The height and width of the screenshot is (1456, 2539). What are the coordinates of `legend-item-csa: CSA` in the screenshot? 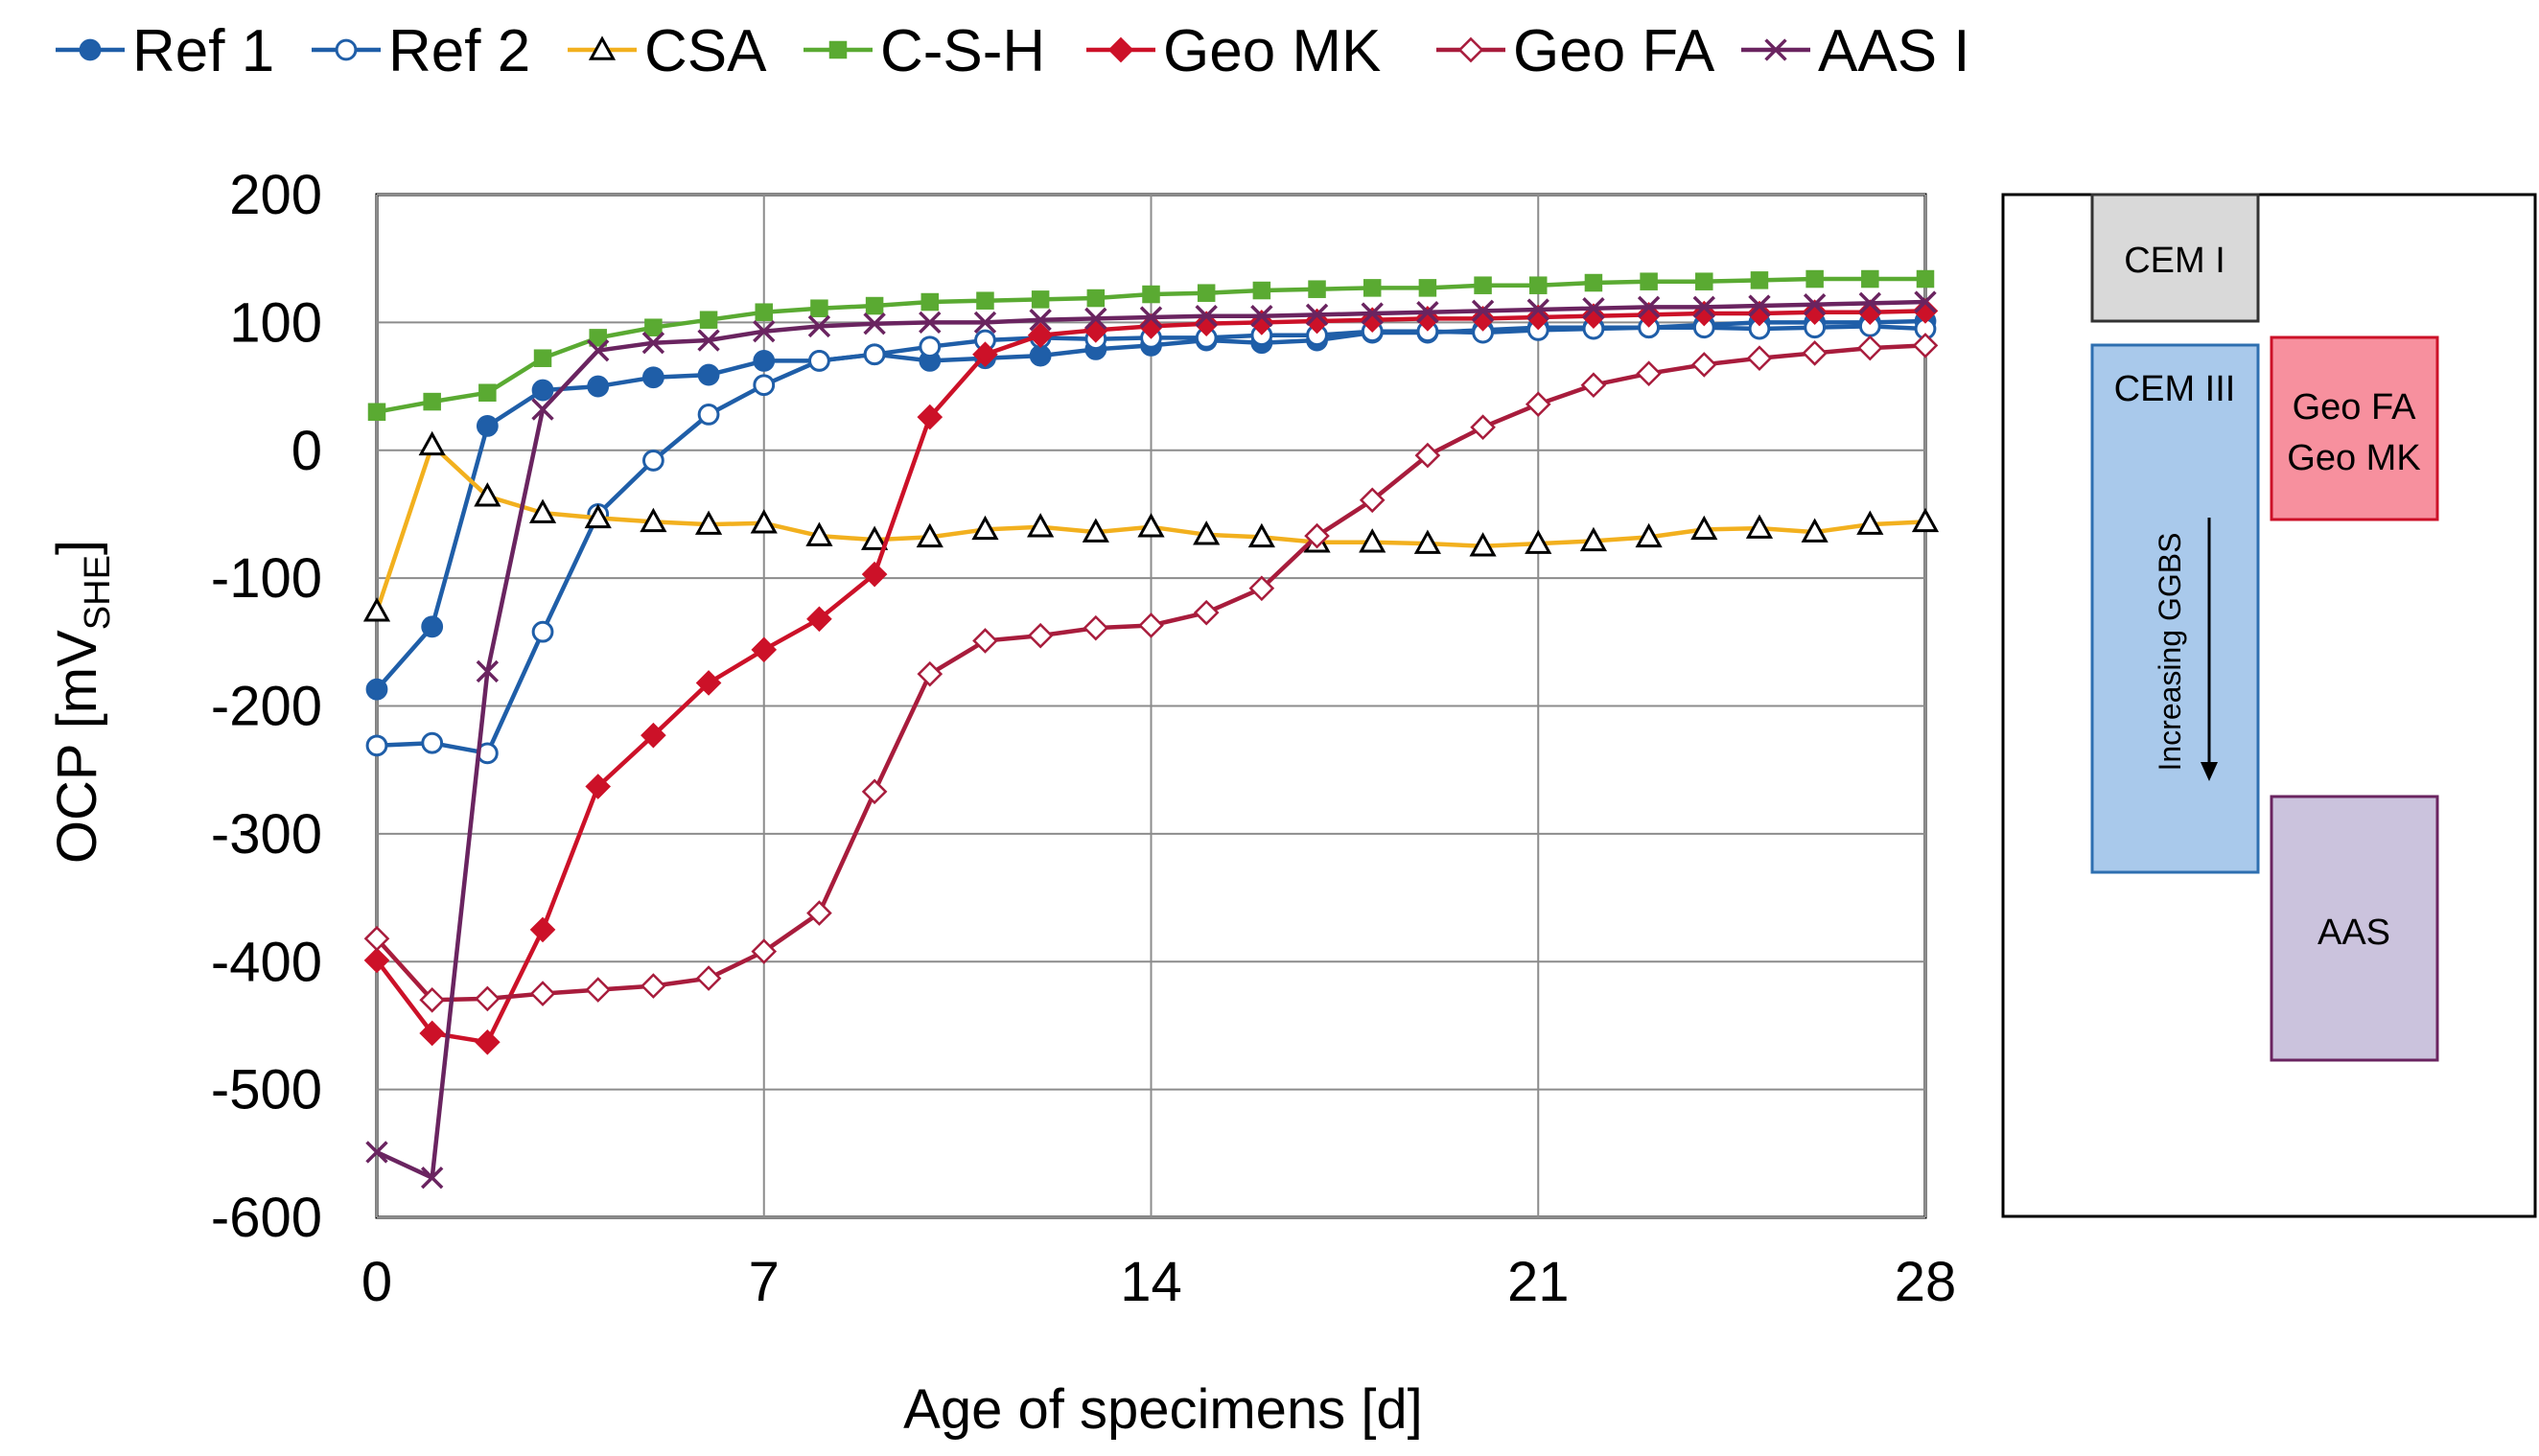 It's located at (668, 51).